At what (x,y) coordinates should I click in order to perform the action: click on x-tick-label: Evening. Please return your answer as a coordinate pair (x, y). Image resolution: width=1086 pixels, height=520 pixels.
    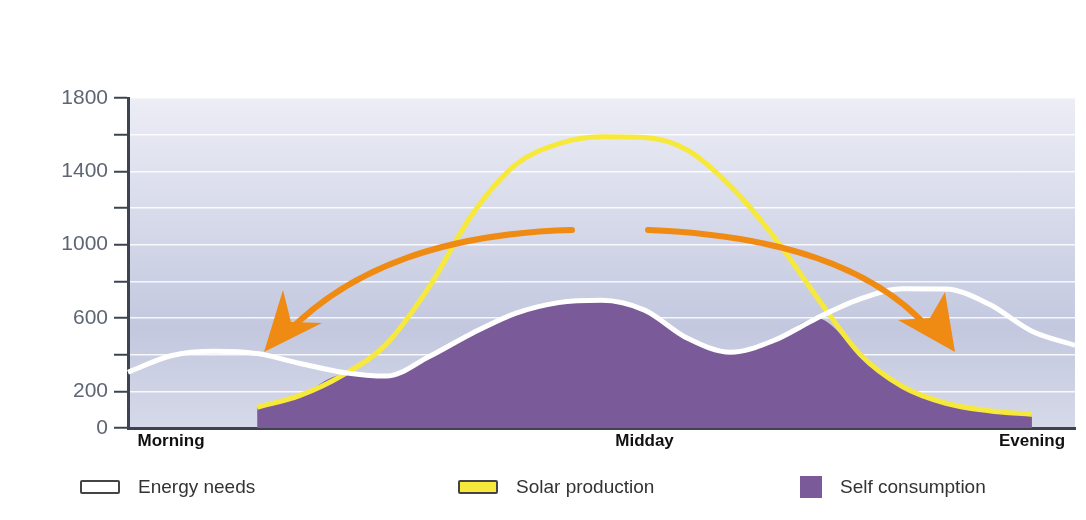
    Looking at the image, I should click on (1032, 440).